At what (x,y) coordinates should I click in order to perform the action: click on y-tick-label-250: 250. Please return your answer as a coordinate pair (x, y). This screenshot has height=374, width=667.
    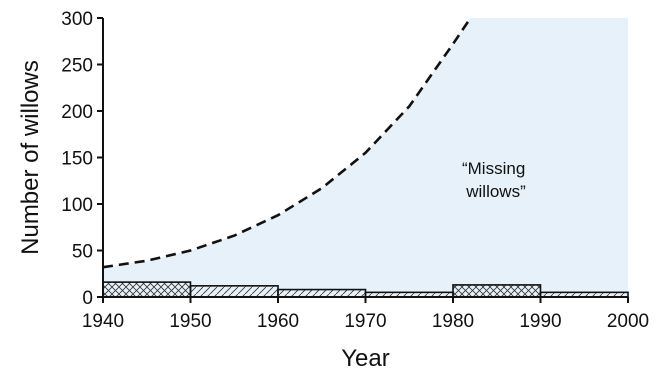
    Looking at the image, I should click on (77, 66).